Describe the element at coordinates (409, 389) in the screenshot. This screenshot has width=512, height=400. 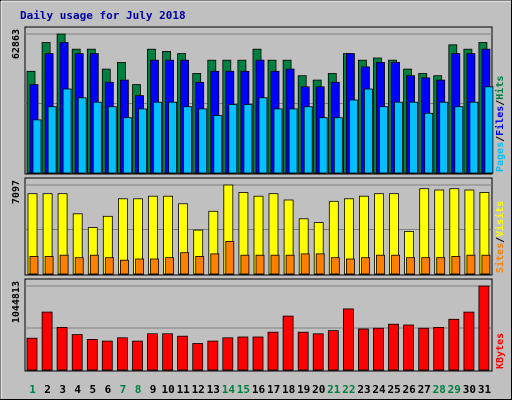
I see `x-tick-label: 26` at that location.